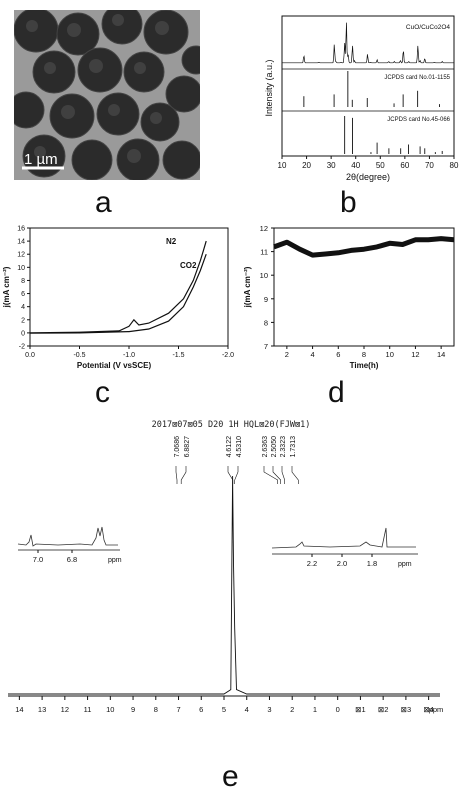 The image size is (462, 800). What do you see at coordinates (133, 709) in the screenshot?
I see `nmr-x-tick-label: 9` at bounding box center [133, 709].